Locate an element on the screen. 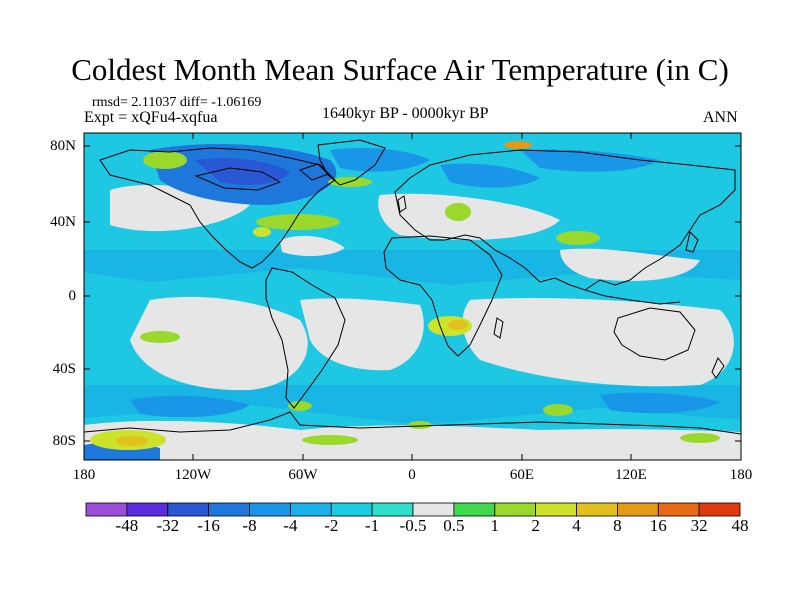 The image size is (800, 600). north-america-coast is located at coordinates (217, 208).